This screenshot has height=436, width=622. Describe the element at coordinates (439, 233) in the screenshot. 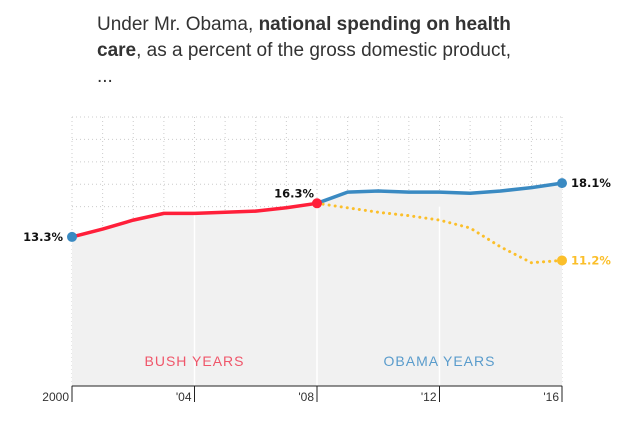

I see `series-line-projection` at that location.